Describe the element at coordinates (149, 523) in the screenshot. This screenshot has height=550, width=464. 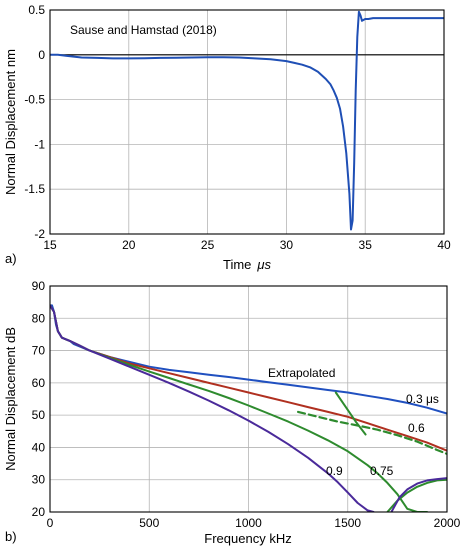
I see `panel-b-x-tick-label: 500` at that location.